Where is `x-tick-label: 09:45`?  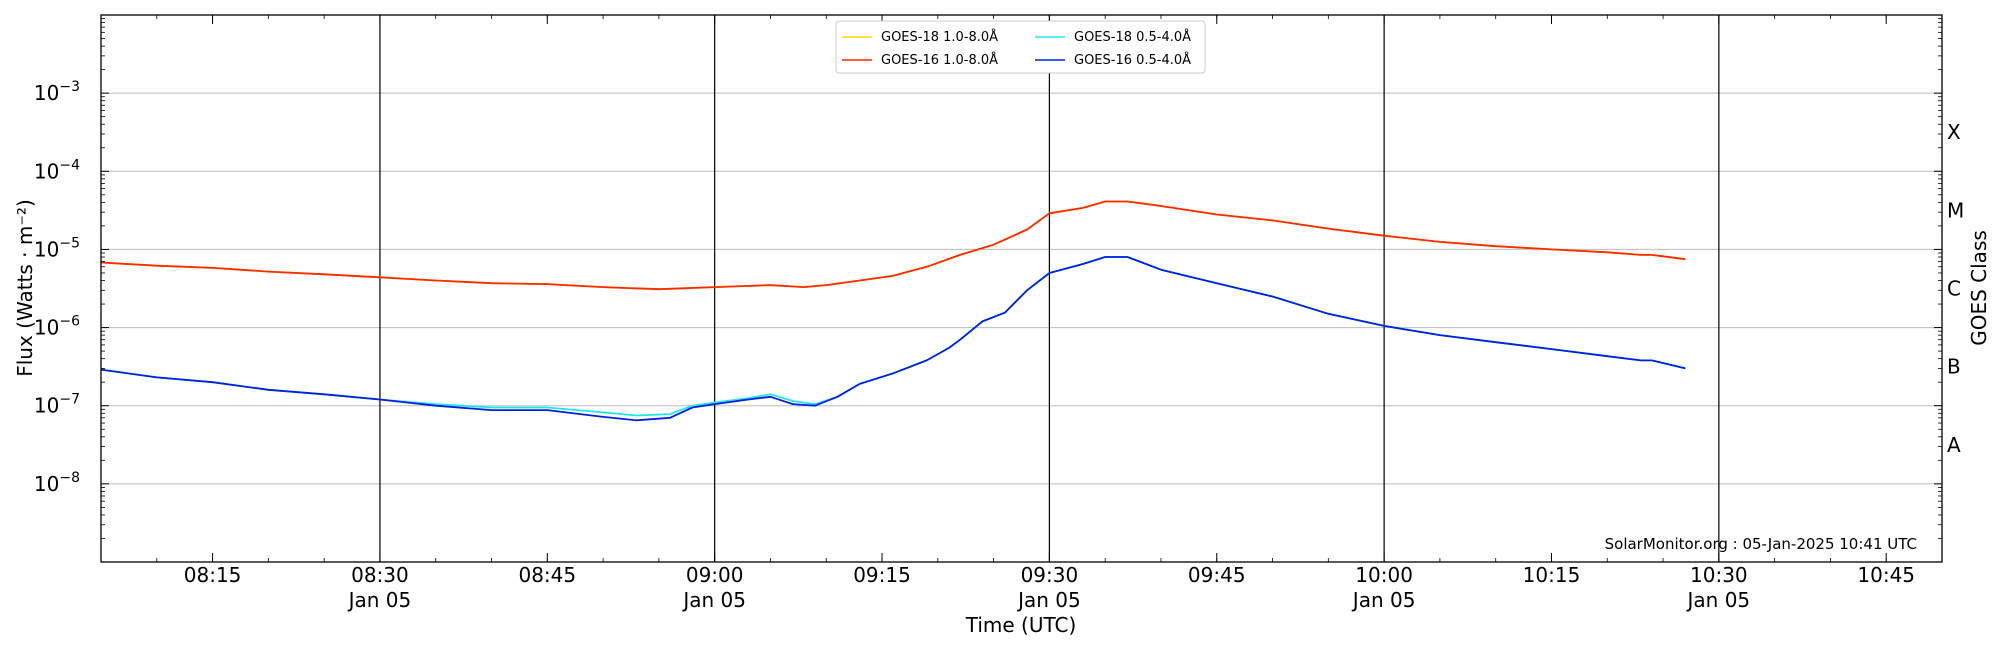 x-tick-label: 09:45 is located at coordinates (1217, 575).